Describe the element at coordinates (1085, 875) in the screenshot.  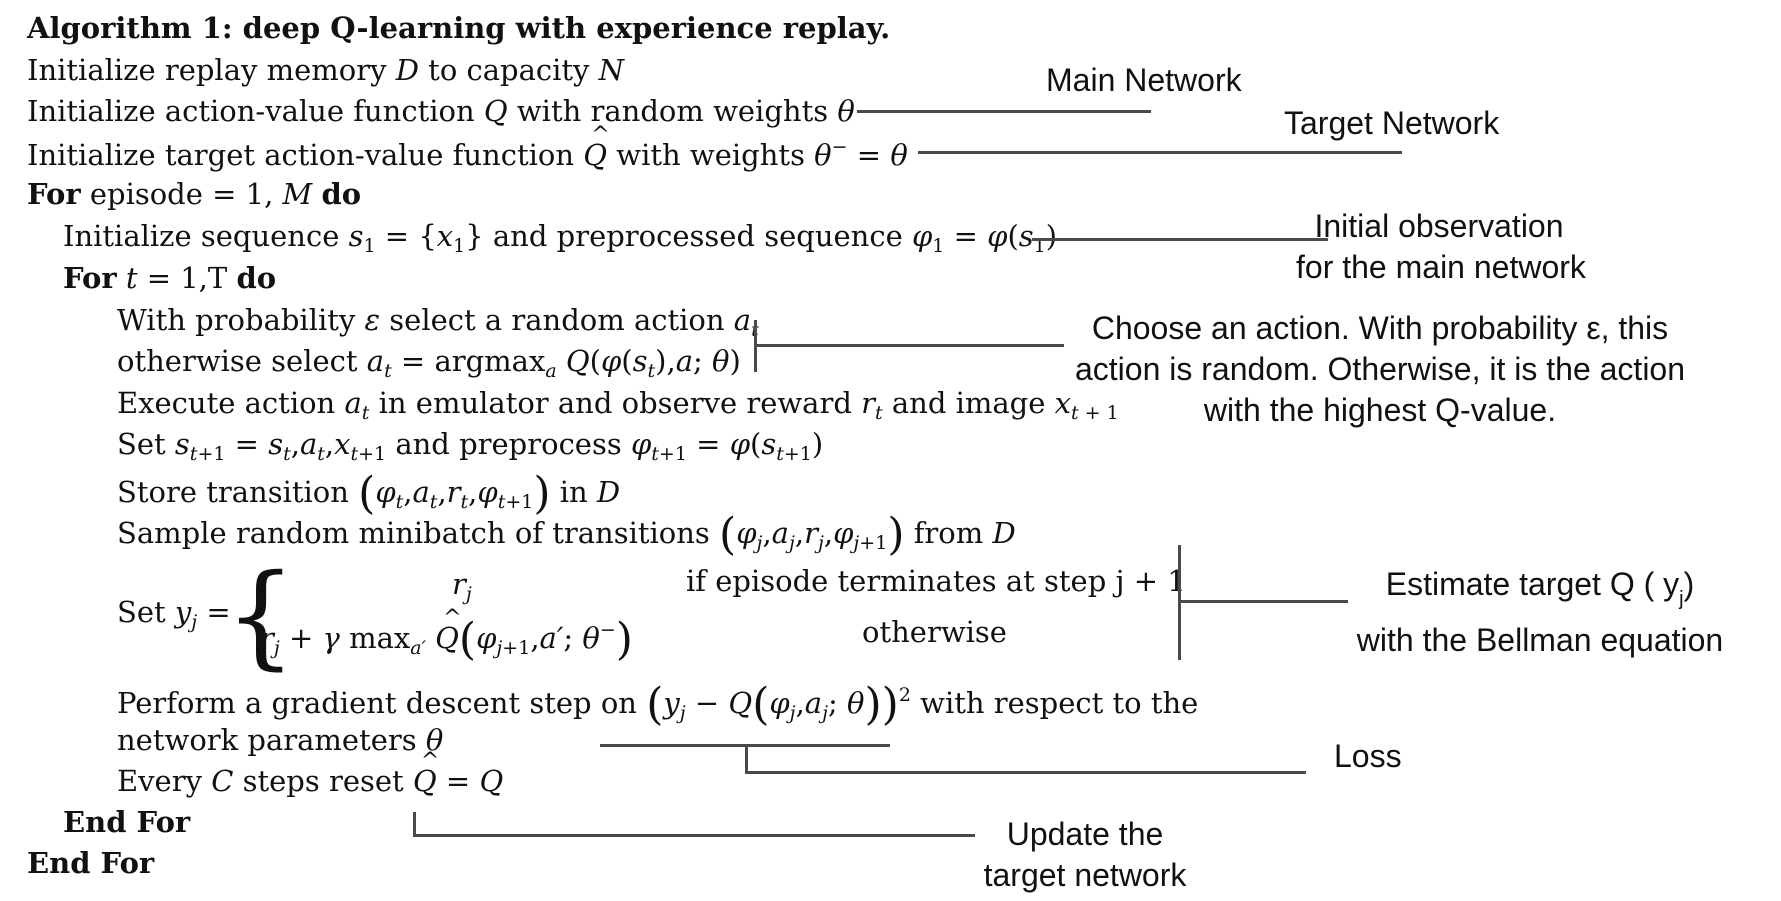
I see `update-target-line-2: target network` at that location.